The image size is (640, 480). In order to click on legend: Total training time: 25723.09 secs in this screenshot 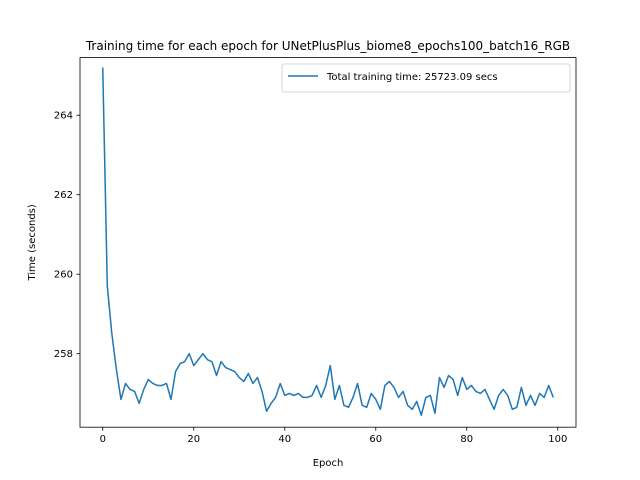, I will do `click(426, 78)`.